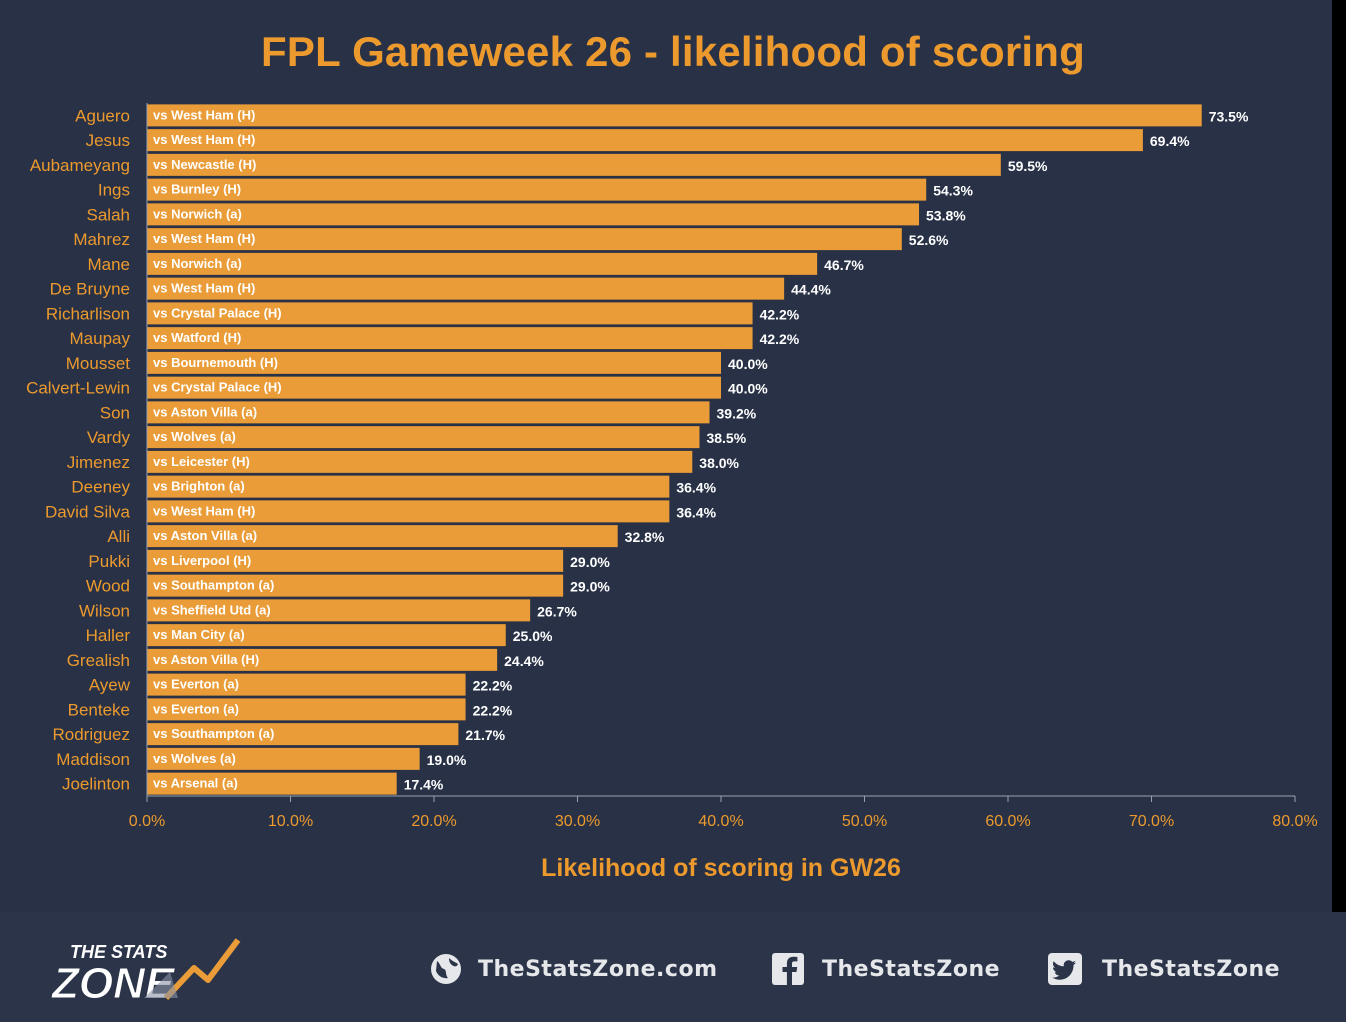 Image resolution: width=1346 pixels, height=1022 pixels. Describe the element at coordinates (946, 215) in the screenshot. I see `data-label: 53.8%` at that location.